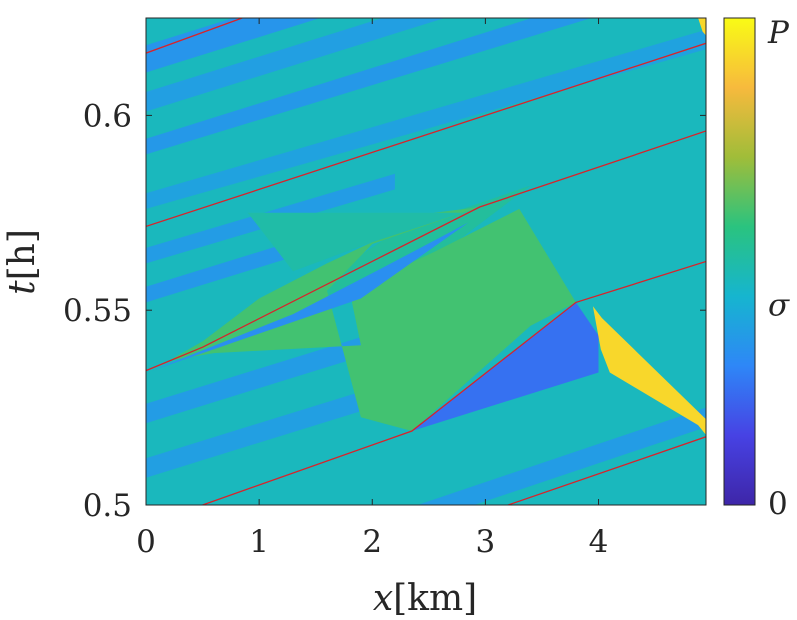 This screenshot has width=797, height=620. I want to click on y-tick-label: 0.5, so click(107, 506).